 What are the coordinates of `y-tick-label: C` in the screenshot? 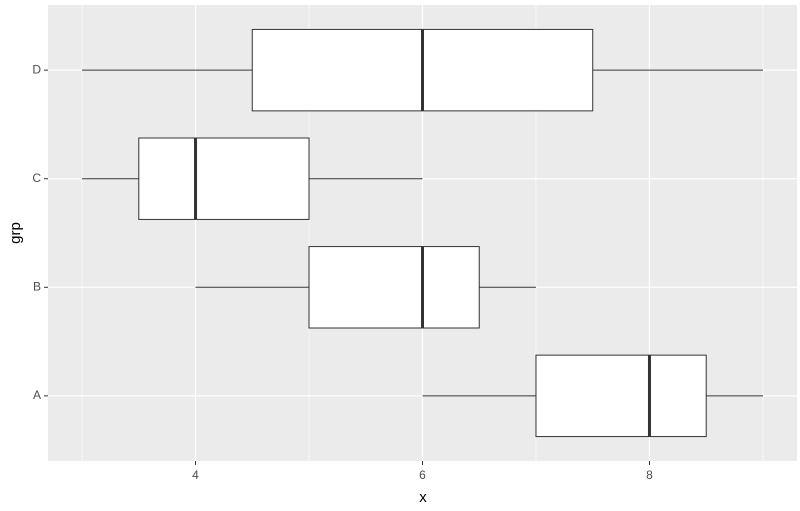 It's located at (36, 178).